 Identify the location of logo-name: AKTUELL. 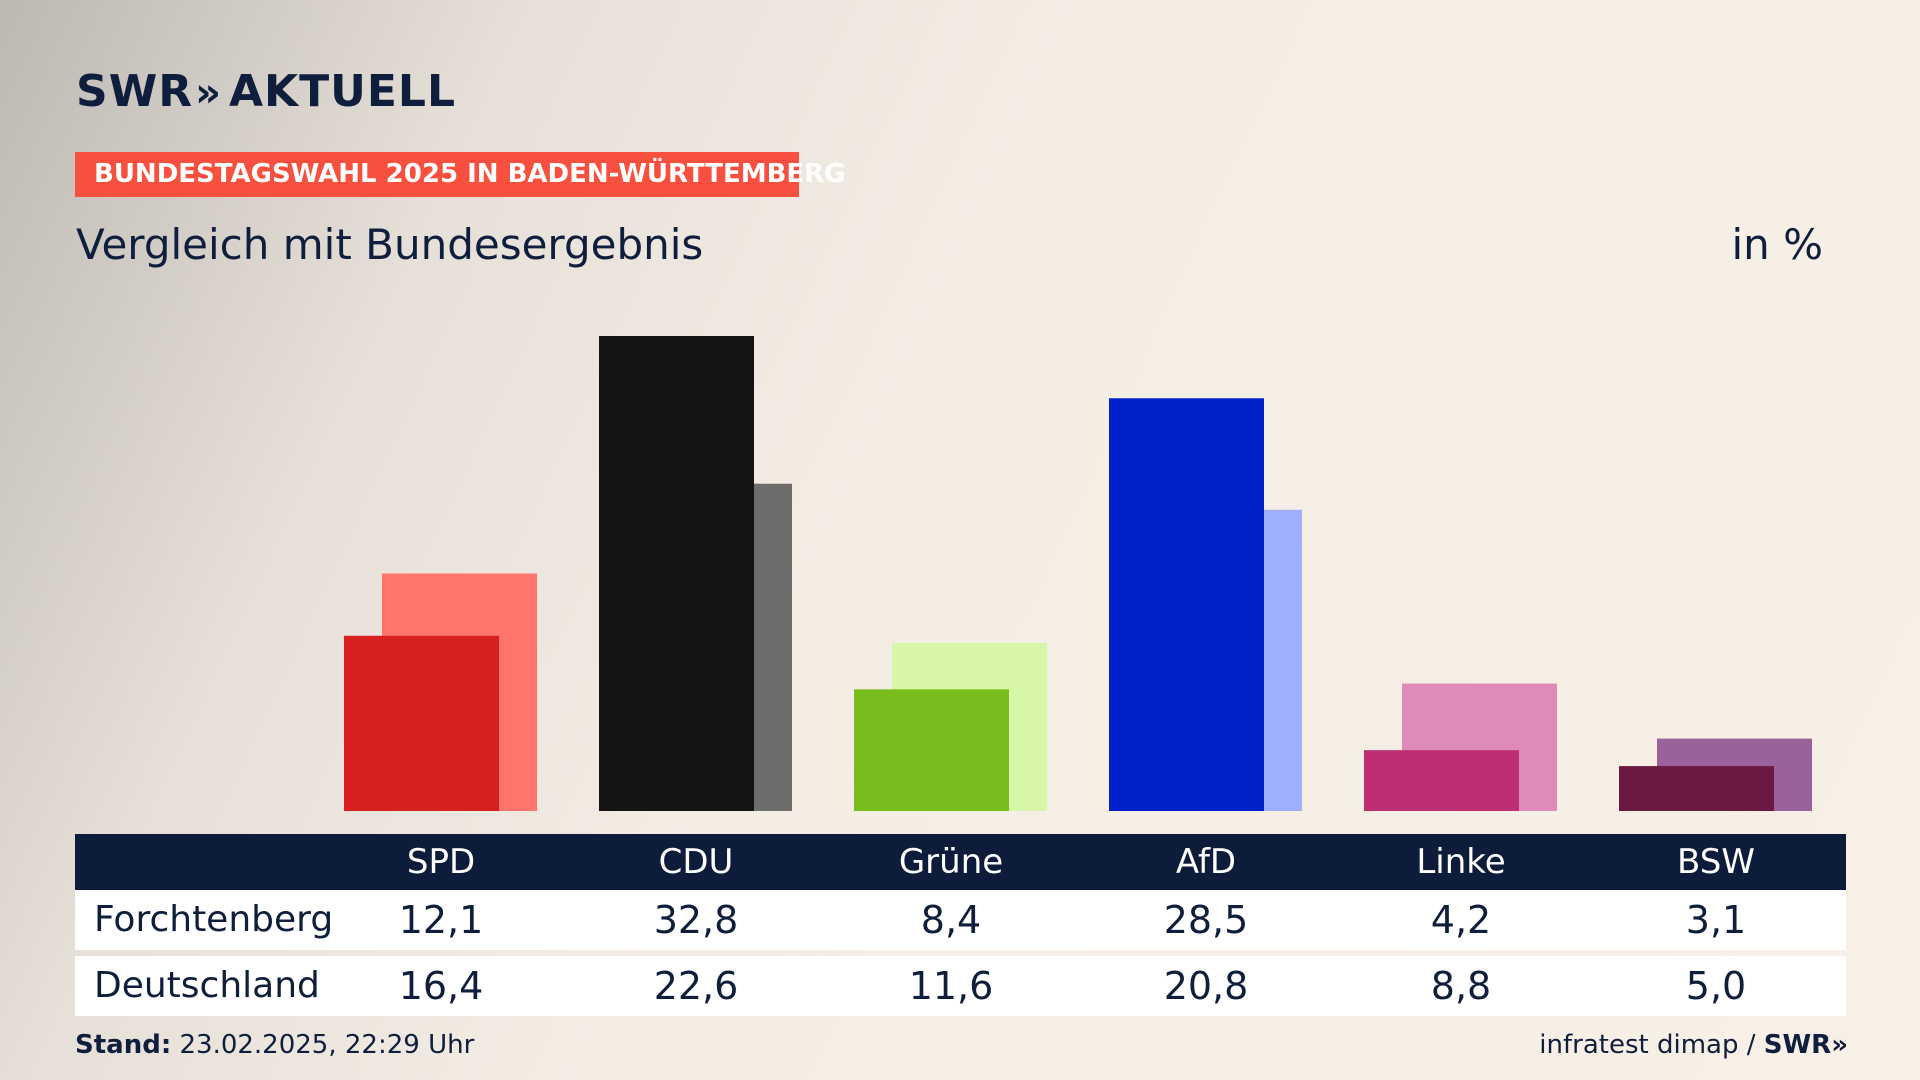
(342, 91).